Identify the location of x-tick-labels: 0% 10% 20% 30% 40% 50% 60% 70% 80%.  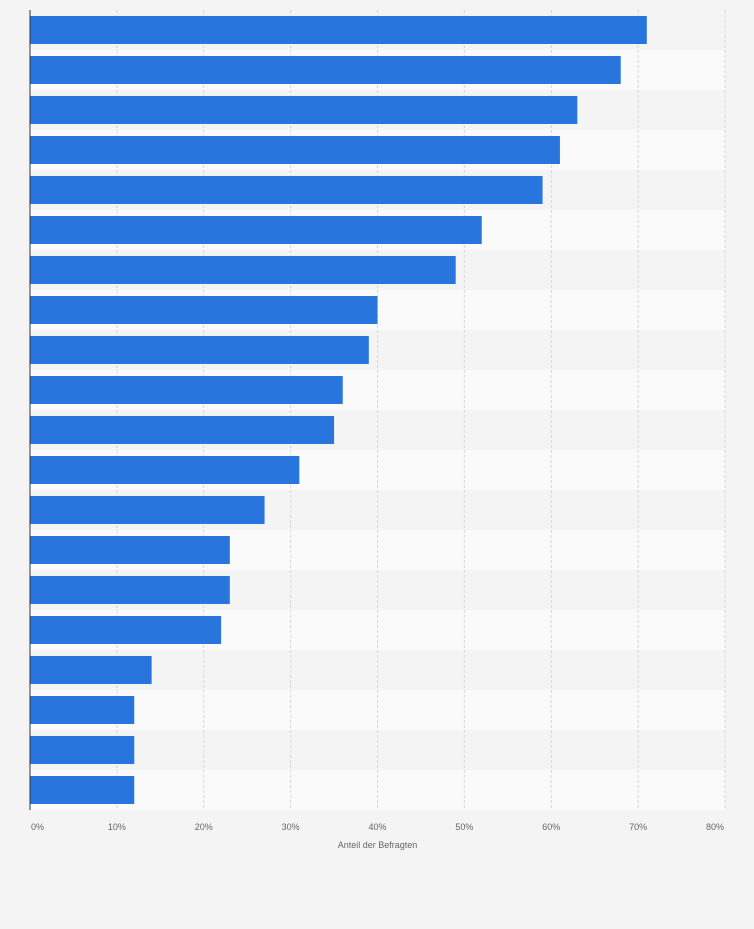
(377, 827).